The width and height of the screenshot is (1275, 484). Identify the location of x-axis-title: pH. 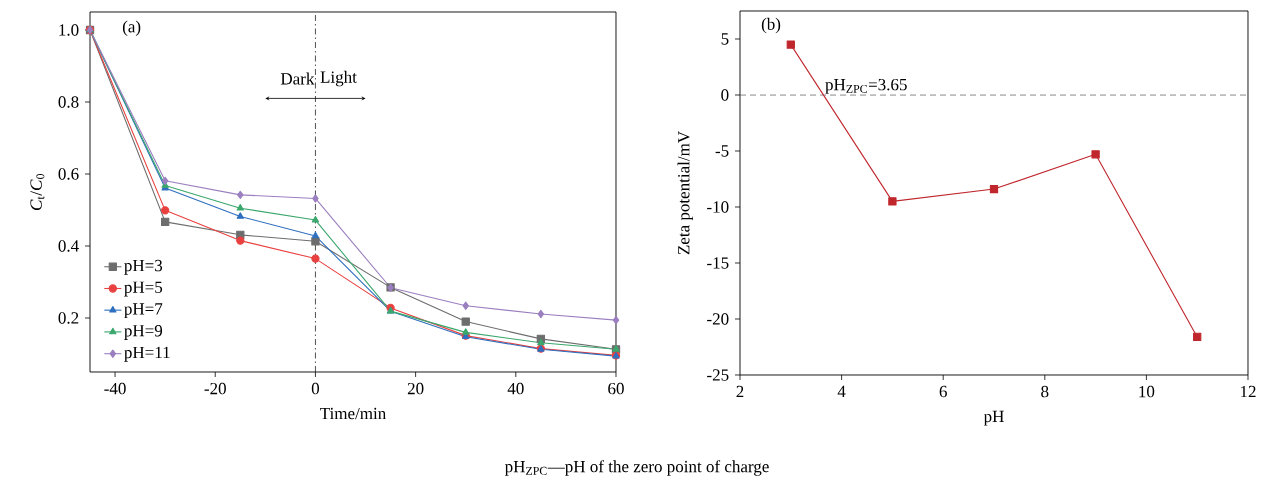
(993, 418).